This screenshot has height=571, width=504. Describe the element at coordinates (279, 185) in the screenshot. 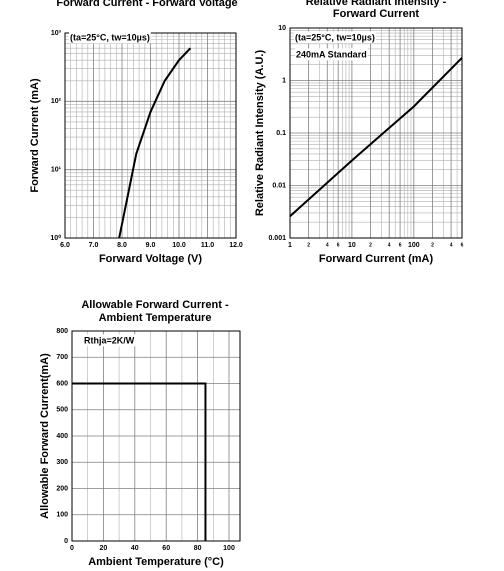

I see `y-tick-label: 0.01` at that location.